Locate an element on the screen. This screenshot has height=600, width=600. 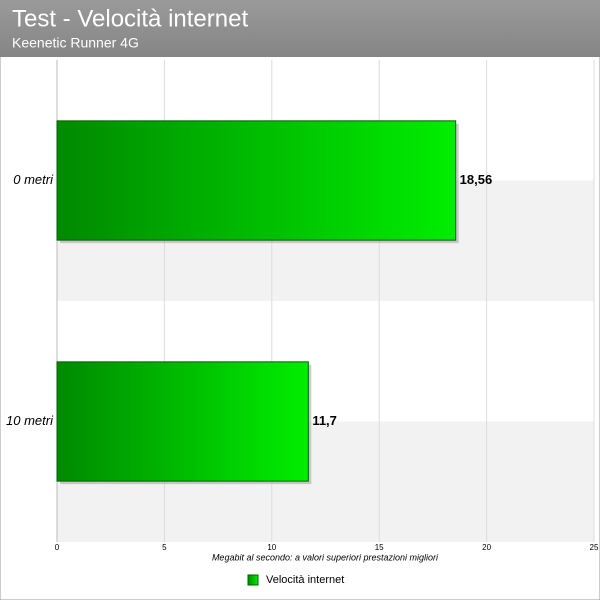
x-tick-label: 20 is located at coordinates (486, 547).